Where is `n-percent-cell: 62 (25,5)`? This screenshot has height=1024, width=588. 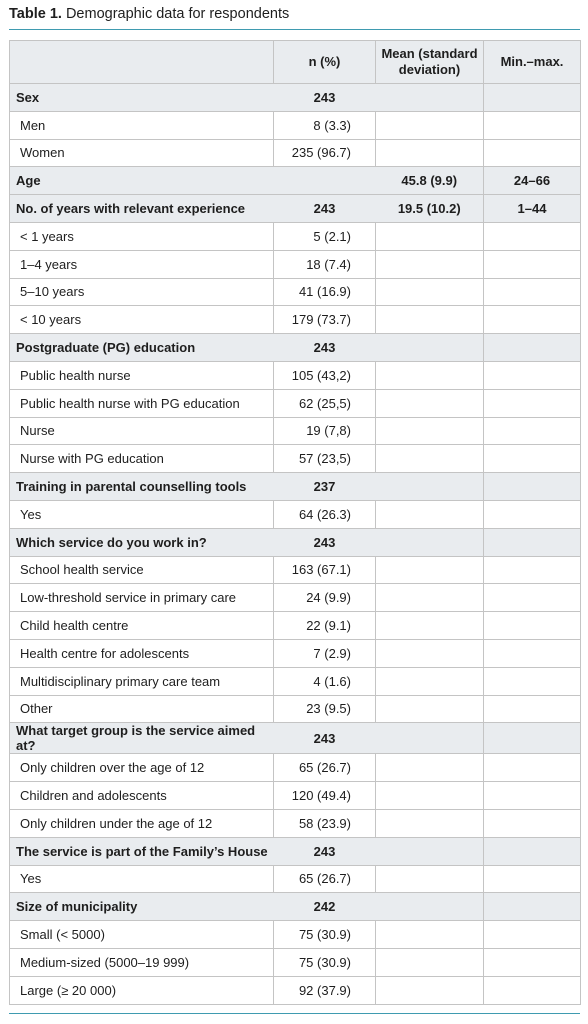
n-percent-cell: 62 (25,5) is located at coordinates (324, 403).